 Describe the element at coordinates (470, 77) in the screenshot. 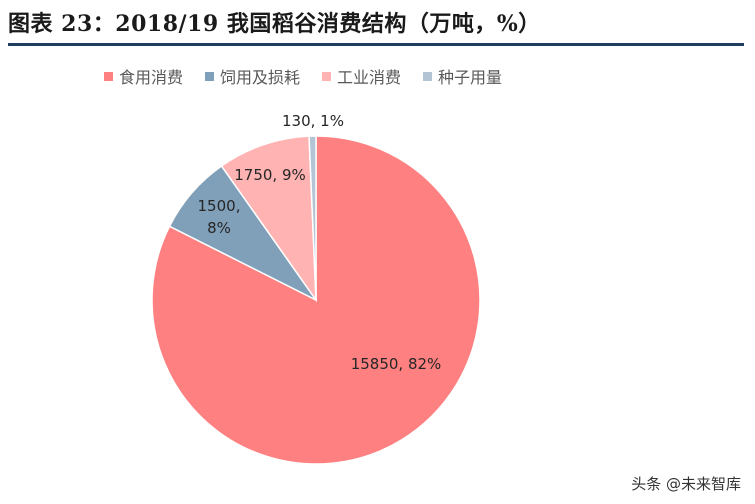

I see `legend-label-seed: 种子用量` at that location.